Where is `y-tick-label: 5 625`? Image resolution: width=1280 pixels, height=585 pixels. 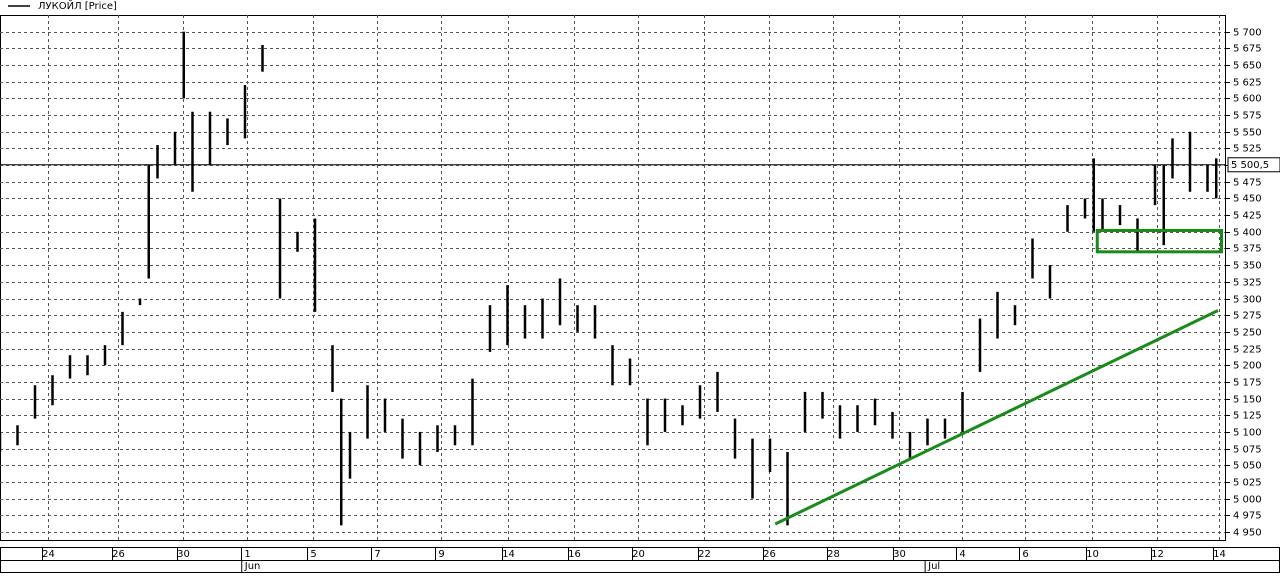 y-tick-label: 5 625 is located at coordinates (1247, 83).